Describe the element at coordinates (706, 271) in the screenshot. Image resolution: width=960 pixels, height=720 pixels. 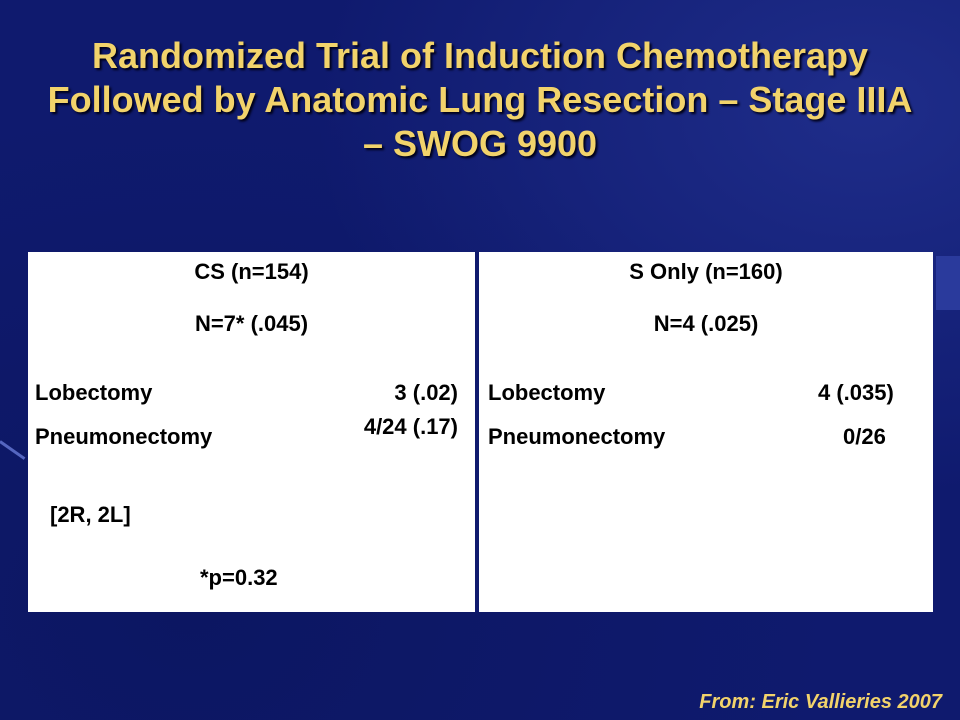
I see `s-only-header: S Only (n=160)` at that location.